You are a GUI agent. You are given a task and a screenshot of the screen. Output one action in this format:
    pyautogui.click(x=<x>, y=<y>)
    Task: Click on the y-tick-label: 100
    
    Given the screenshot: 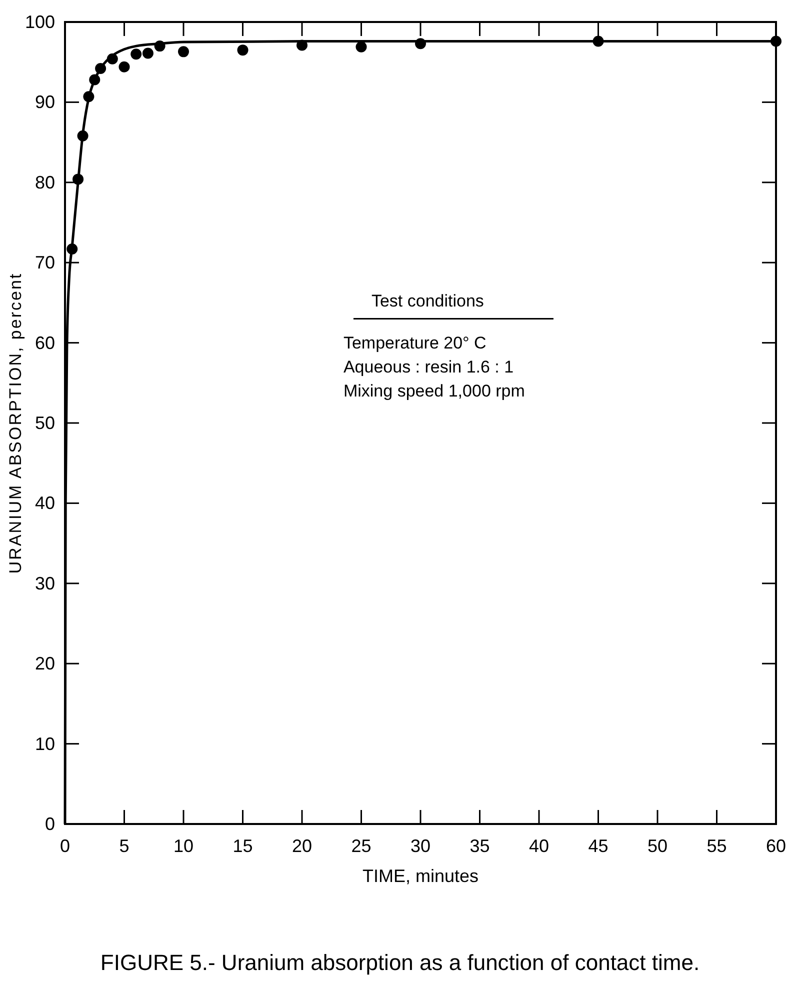 What is the action you would take?
    pyautogui.click(x=39, y=22)
    